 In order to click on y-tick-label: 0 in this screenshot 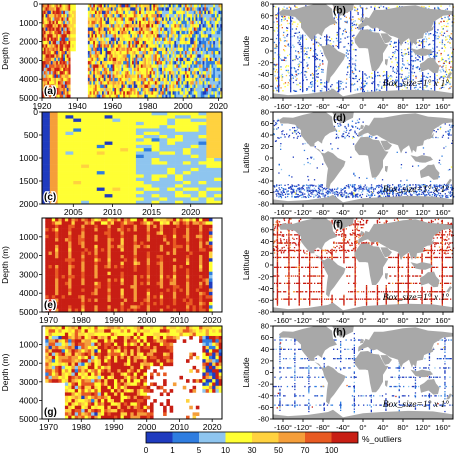, I will do `click(35, 112)`.